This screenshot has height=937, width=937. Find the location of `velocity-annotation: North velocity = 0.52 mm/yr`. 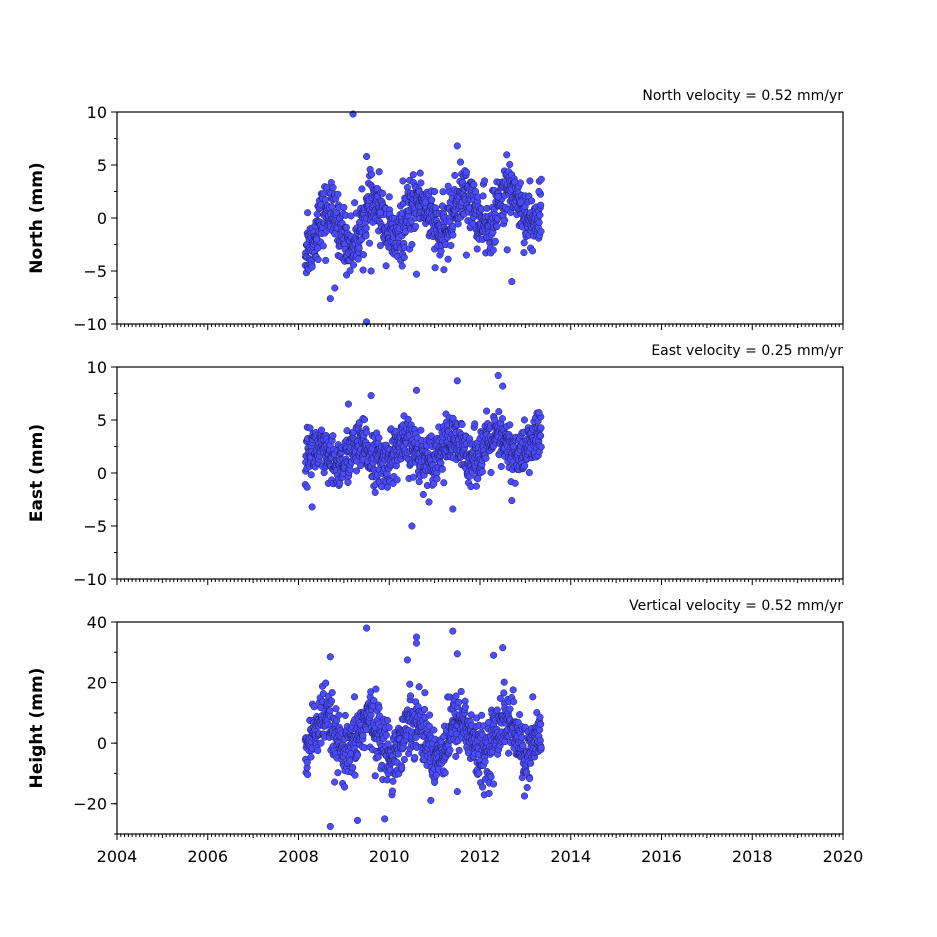

velocity-annotation: North velocity = 0.52 mm/yr is located at coordinates (742, 96).